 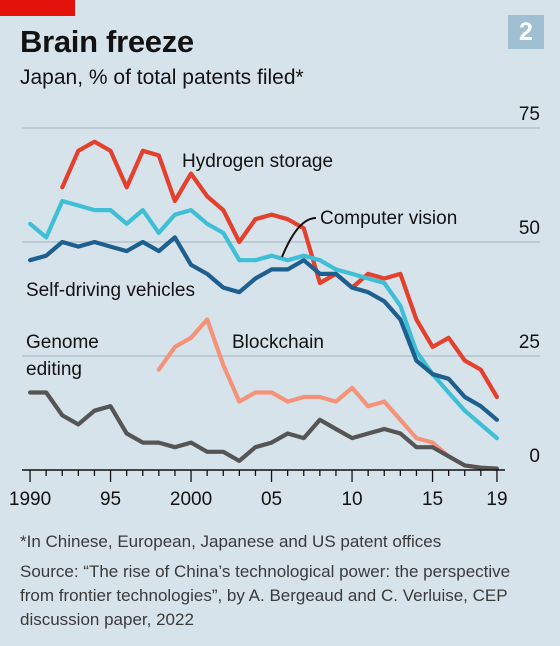 What do you see at coordinates (62, 342) in the screenshot?
I see `label-genome: Genome` at bounding box center [62, 342].